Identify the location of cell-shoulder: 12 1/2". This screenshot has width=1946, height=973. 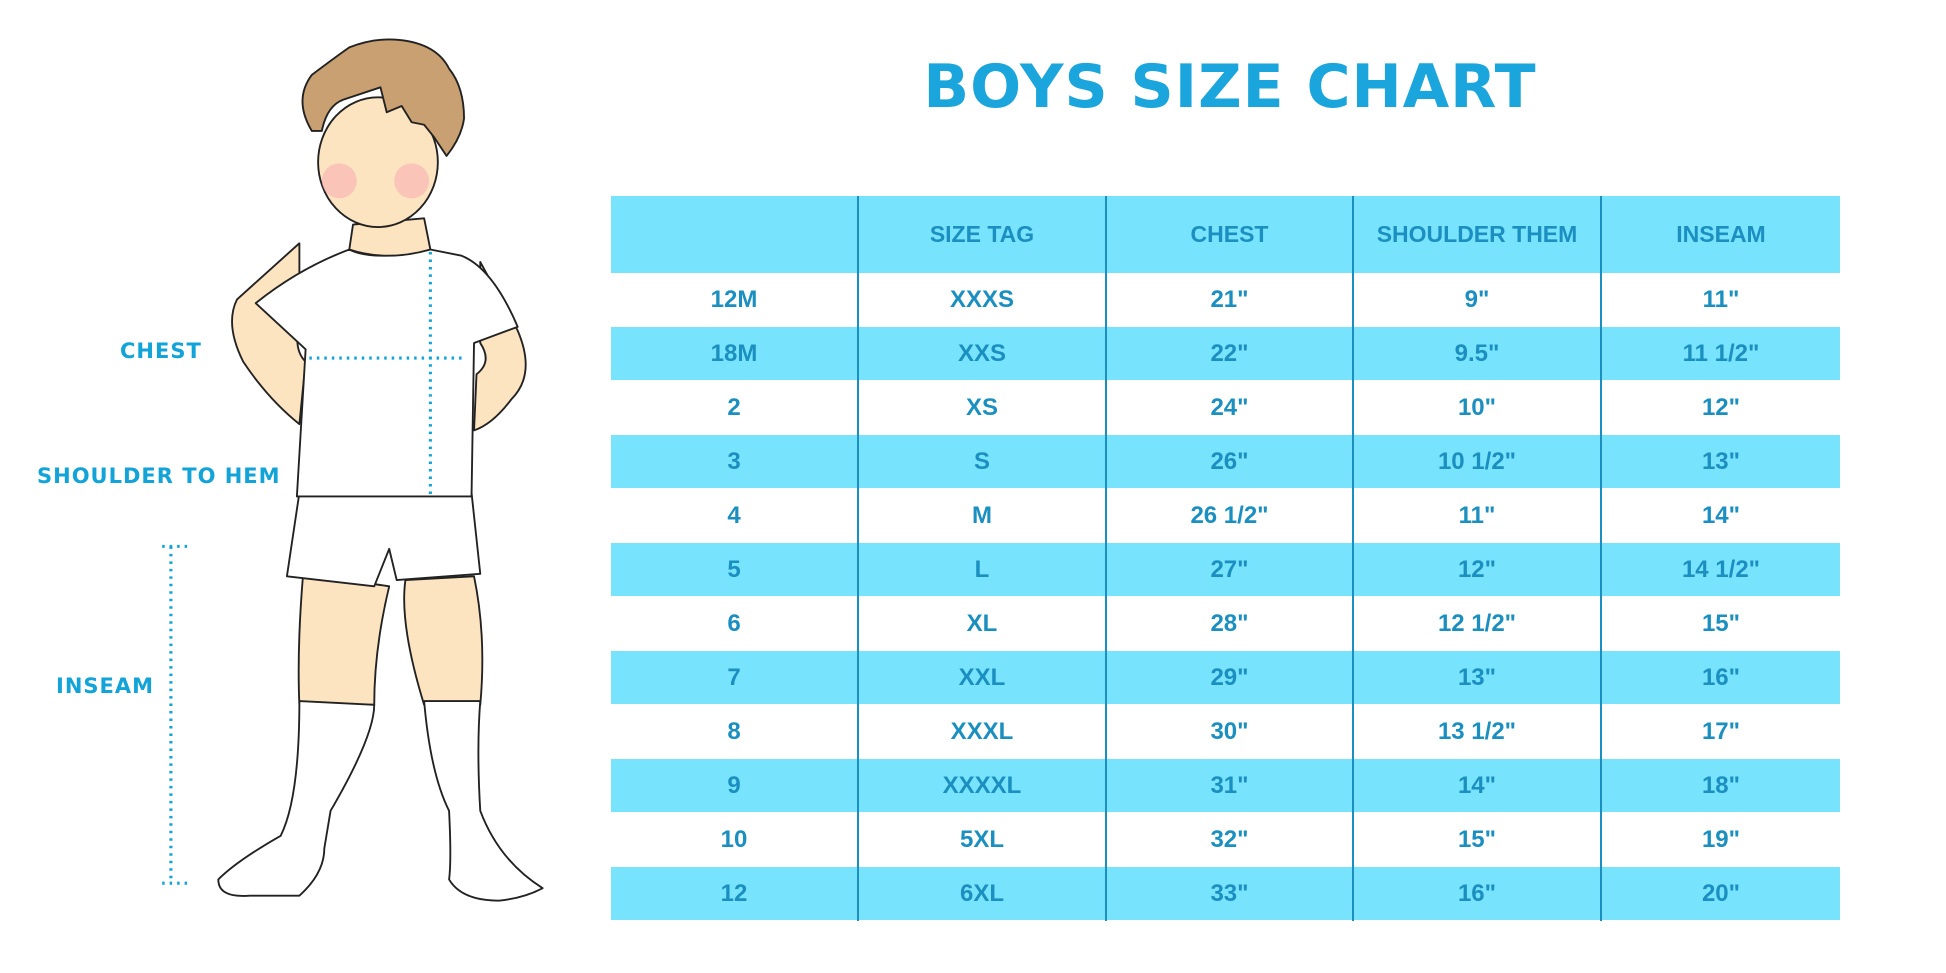
(1476, 624).